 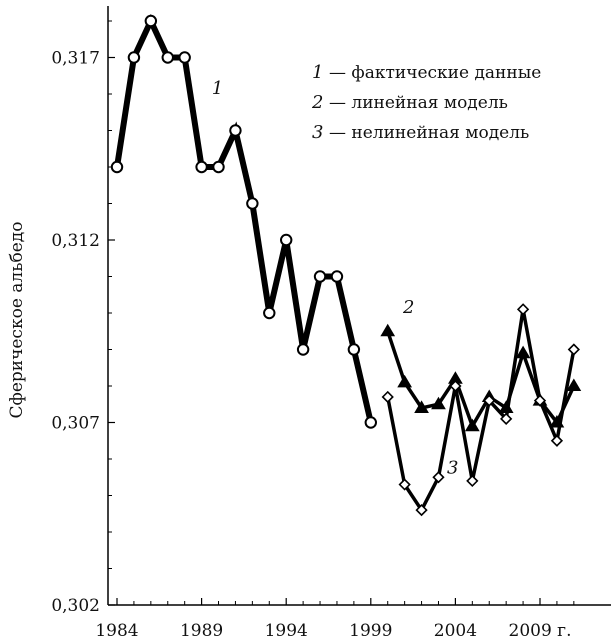 I want to click on y-axis-label: Сферическое альбедо, so click(x=17, y=320).